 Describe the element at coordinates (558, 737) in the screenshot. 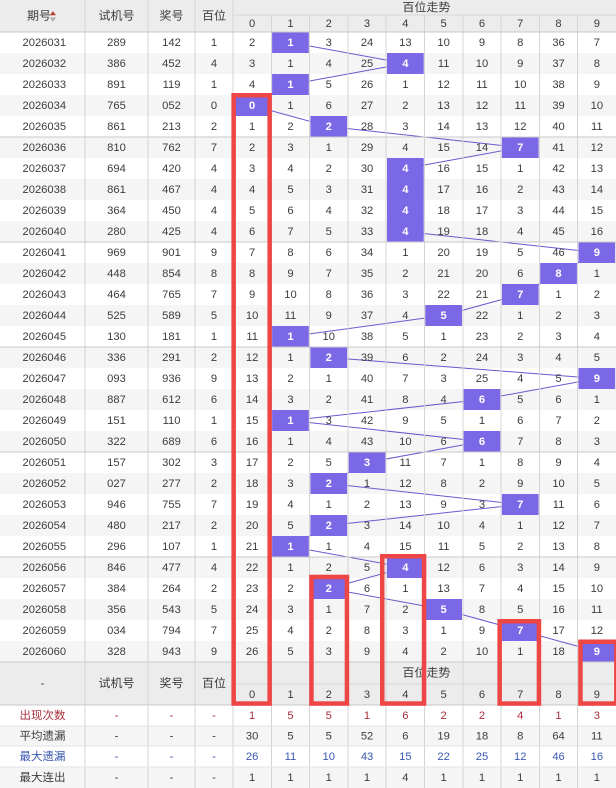

I see `svg-text: 64` at that location.